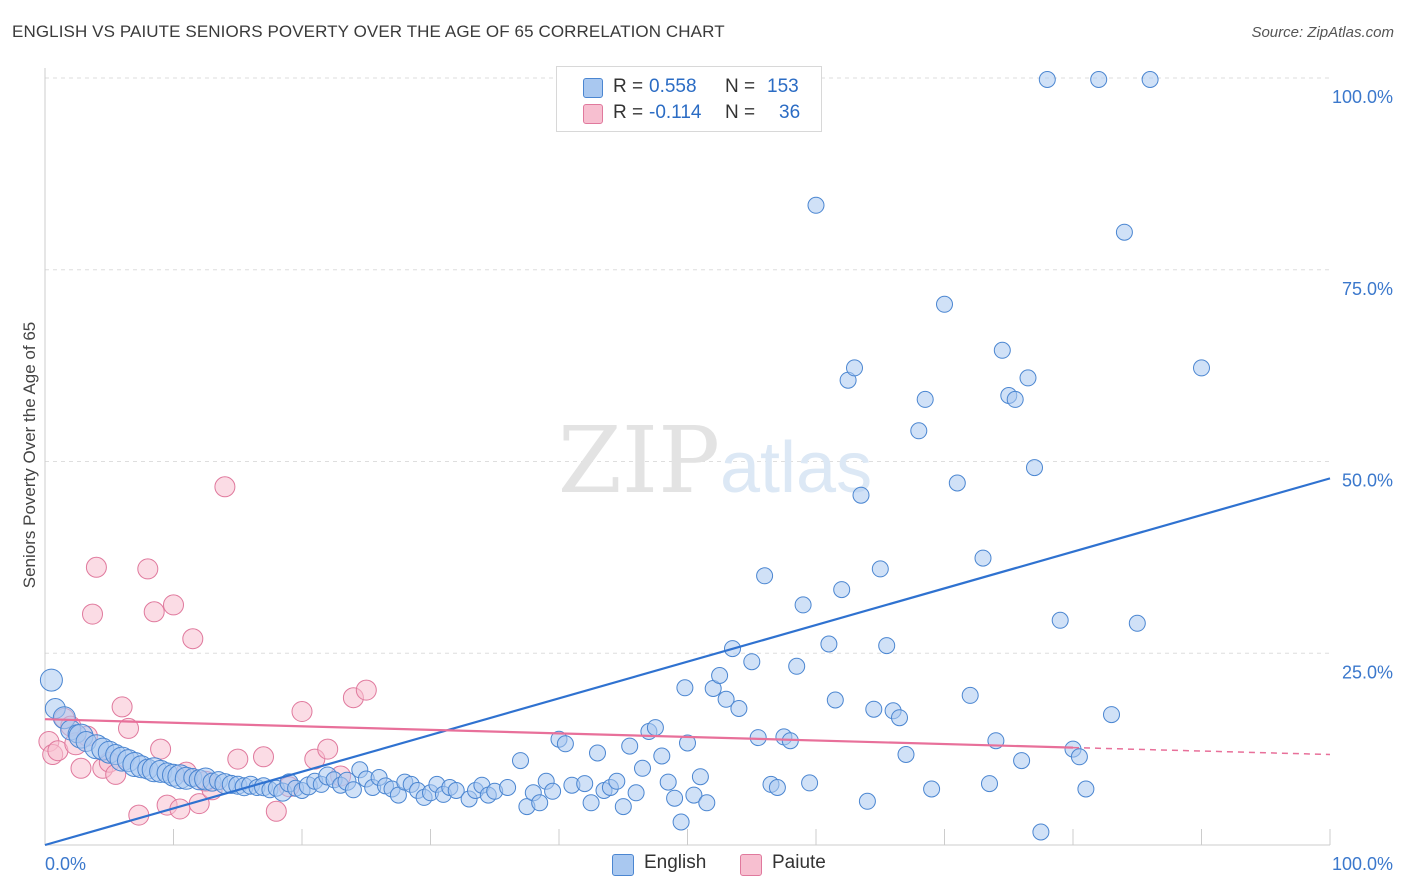 Image resolution: width=1406 pixels, height=892 pixels. Describe the element at coordinates (689, 99) in the screenshot. I see `correlation-legend: R = 0.558 N = 153 R = -0.114 N = 36` at that location.